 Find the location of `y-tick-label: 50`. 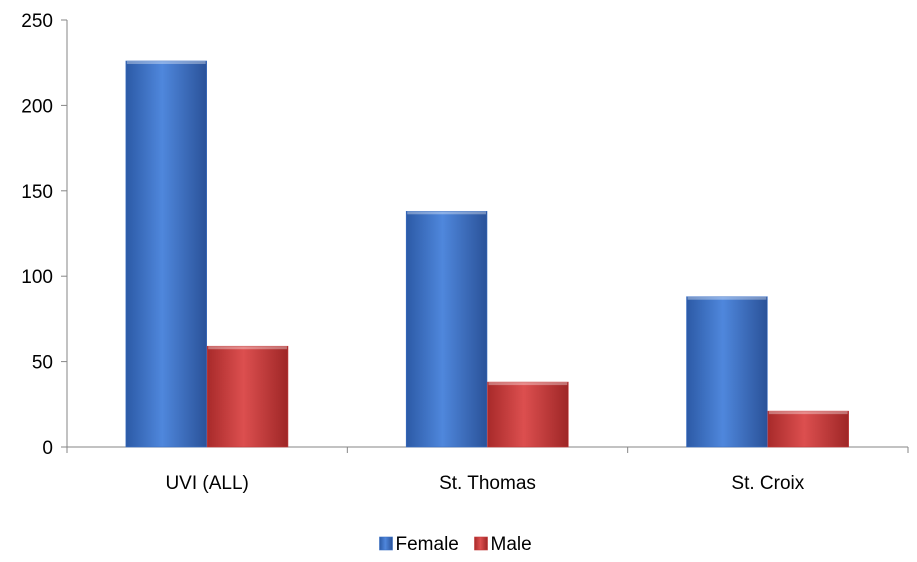

y-tick-label: 50 is located at coordinates (42, 363).